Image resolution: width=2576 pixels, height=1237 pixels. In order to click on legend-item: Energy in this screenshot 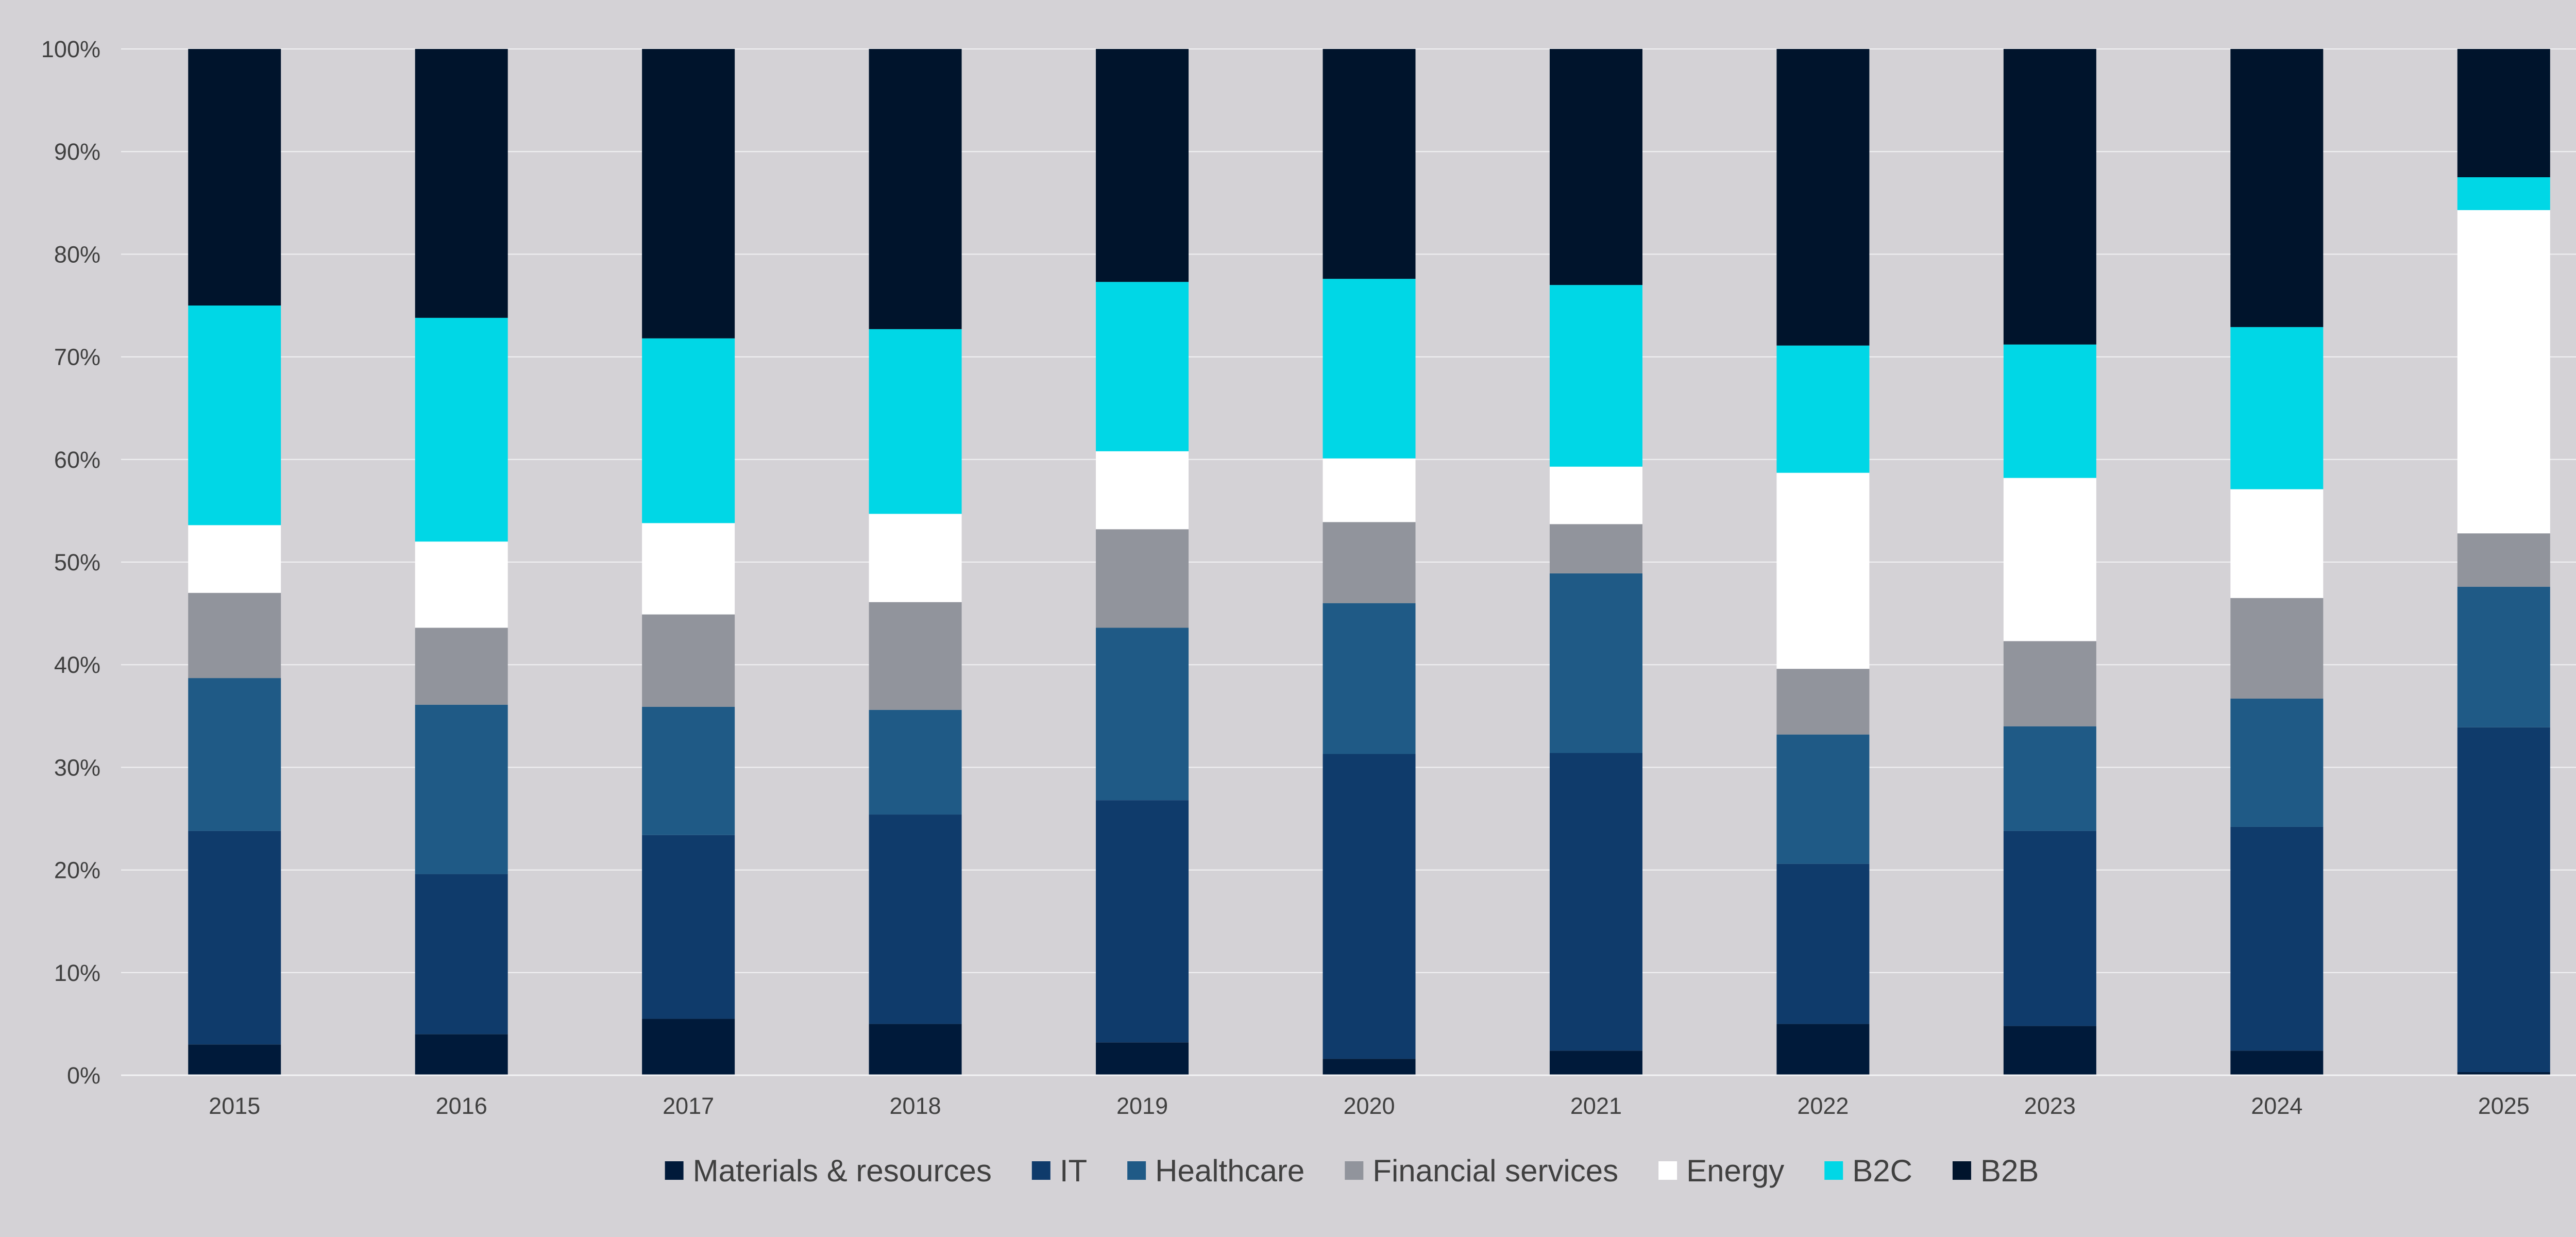, I will do `click(1721, 1171)`.